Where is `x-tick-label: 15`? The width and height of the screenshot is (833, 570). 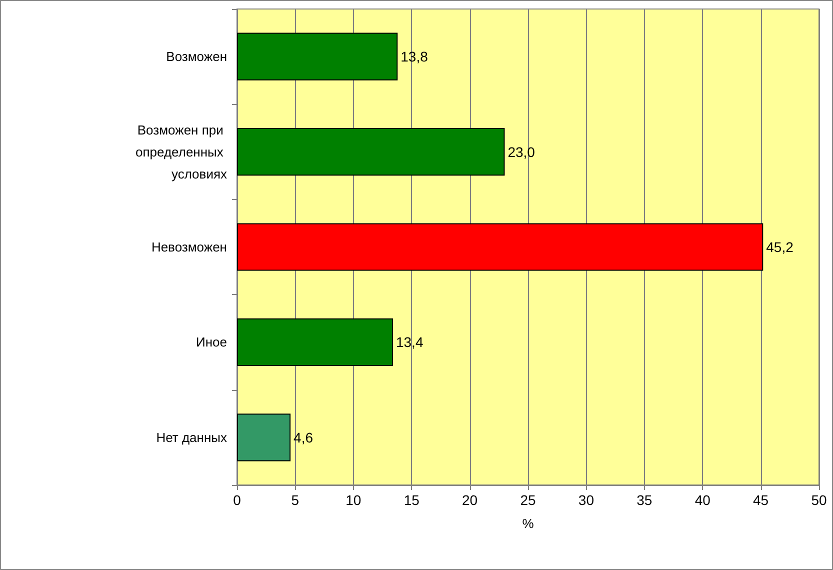 x-tick-label: 15 is located at coordinates (412, 500).